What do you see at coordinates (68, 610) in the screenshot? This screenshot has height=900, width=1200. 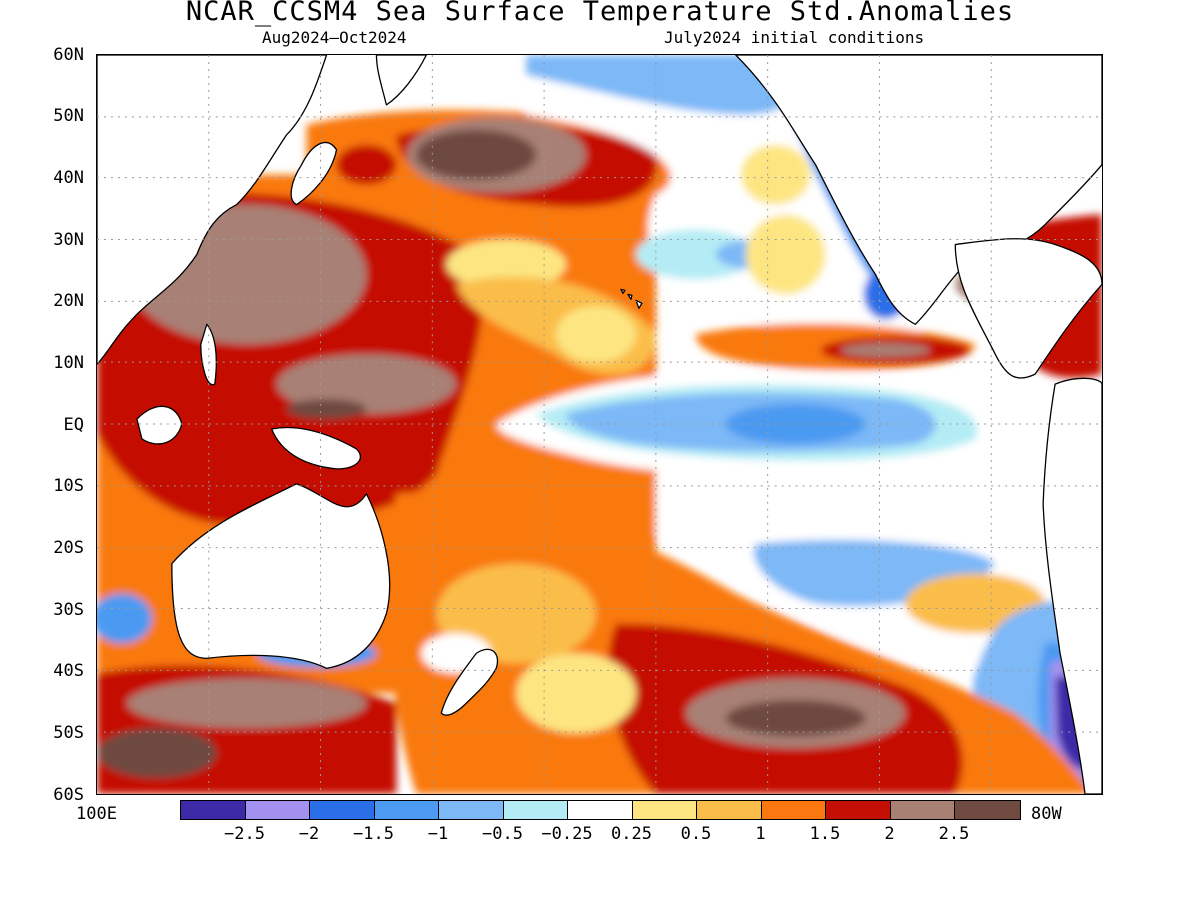 I see `lat-label: 30S` at bounding box center [68, 610].